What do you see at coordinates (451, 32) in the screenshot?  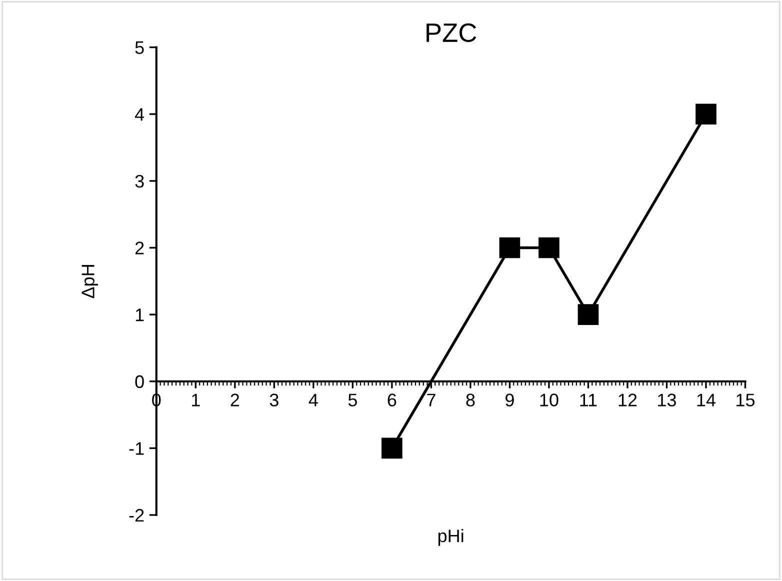 I see `chart-title: PZC` at bounding box center [451, 32].